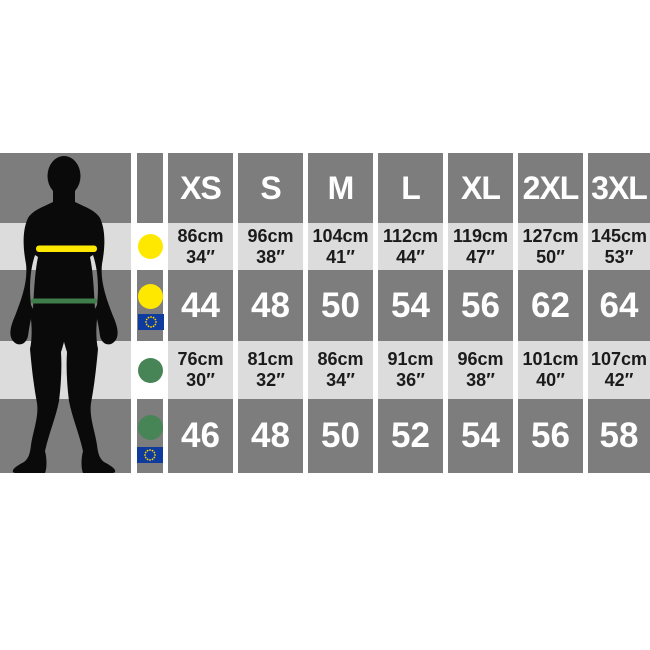  Describe the element at coordinates (200, 380) in the screenshot. I see `waist-in-value: 30″` at that location.